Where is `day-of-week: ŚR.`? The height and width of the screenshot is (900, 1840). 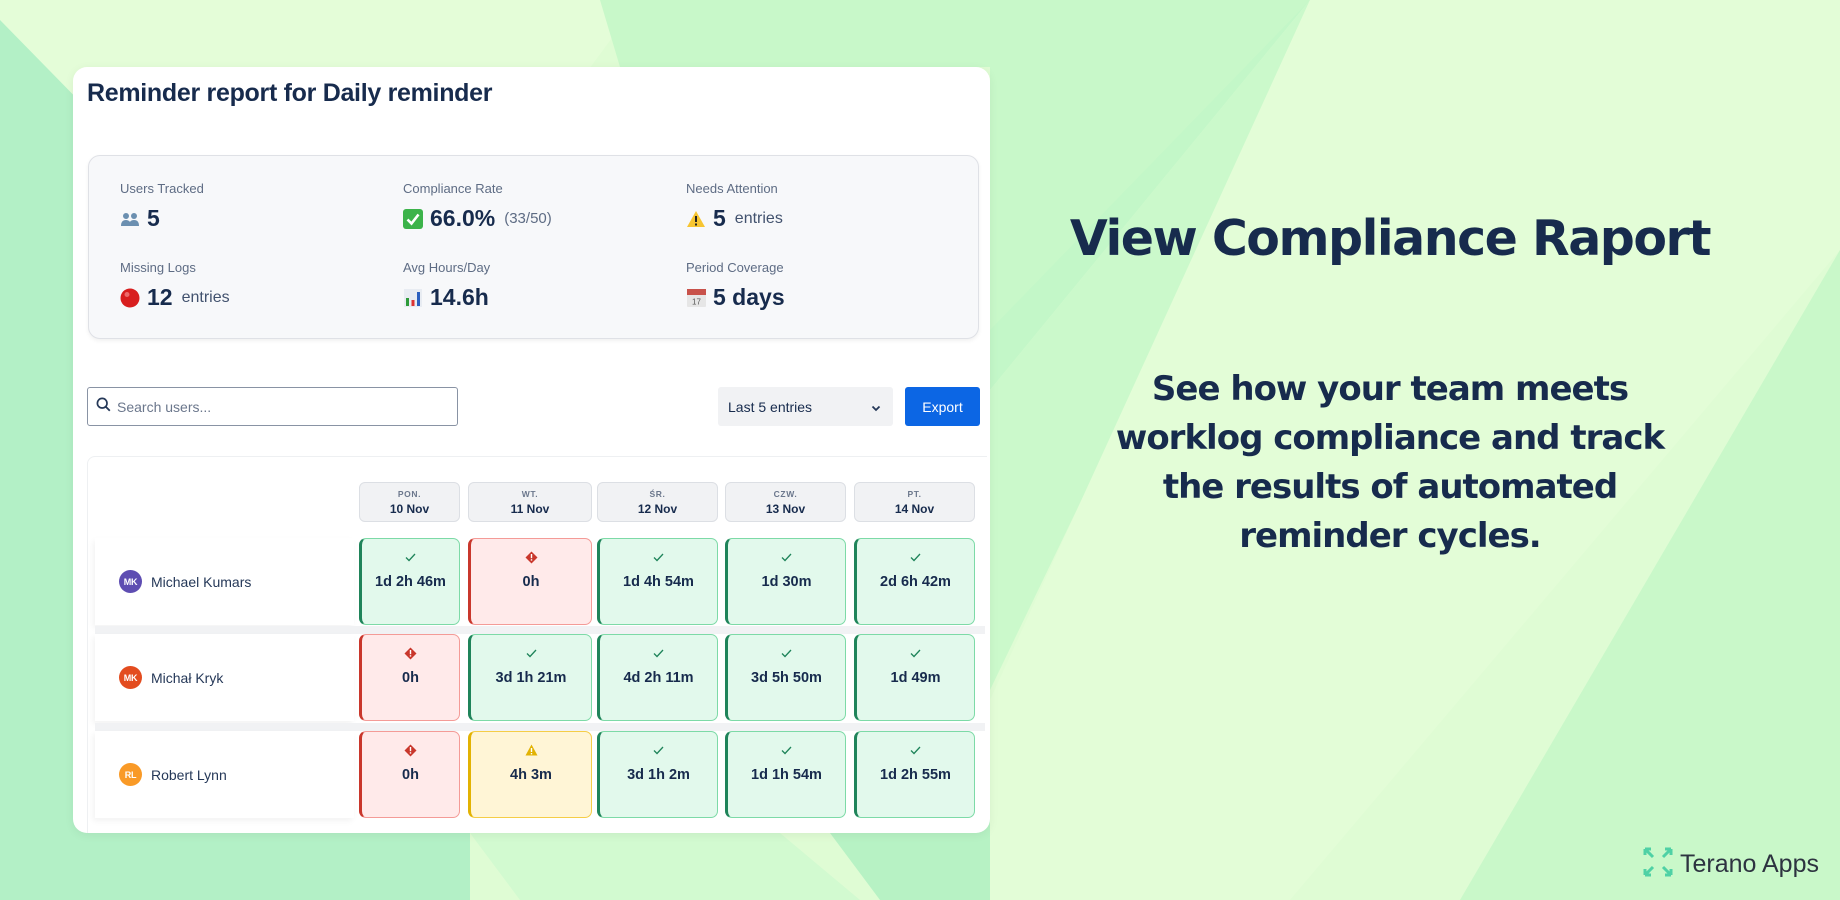 day-of-week: ŚR. is located at coordinates (657, 494).